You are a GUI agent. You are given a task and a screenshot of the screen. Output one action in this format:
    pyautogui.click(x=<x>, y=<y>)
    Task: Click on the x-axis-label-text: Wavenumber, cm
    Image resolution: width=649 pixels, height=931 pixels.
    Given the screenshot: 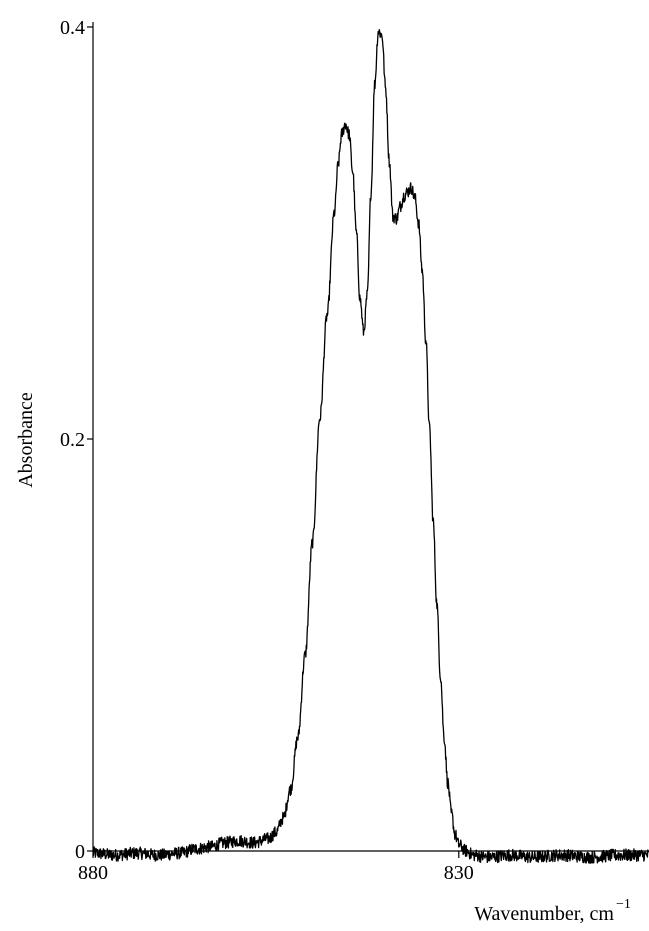 What is the action you would take?
    pyautogui.click(x=544, y=914)
    